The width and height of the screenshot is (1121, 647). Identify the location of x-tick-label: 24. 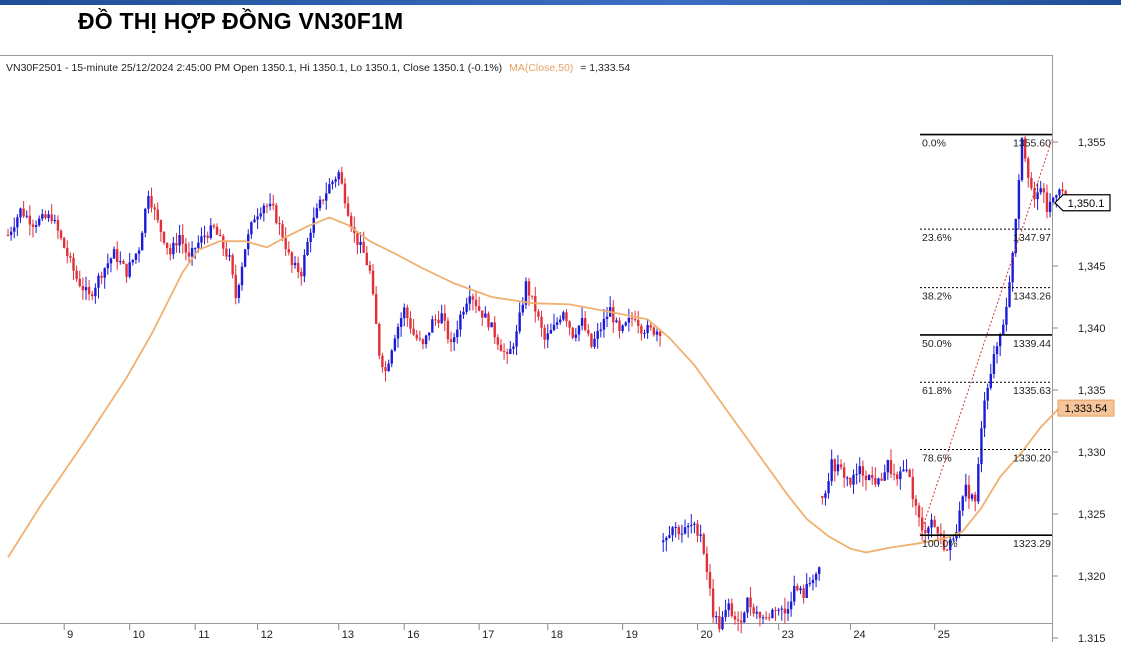
(859, 635).